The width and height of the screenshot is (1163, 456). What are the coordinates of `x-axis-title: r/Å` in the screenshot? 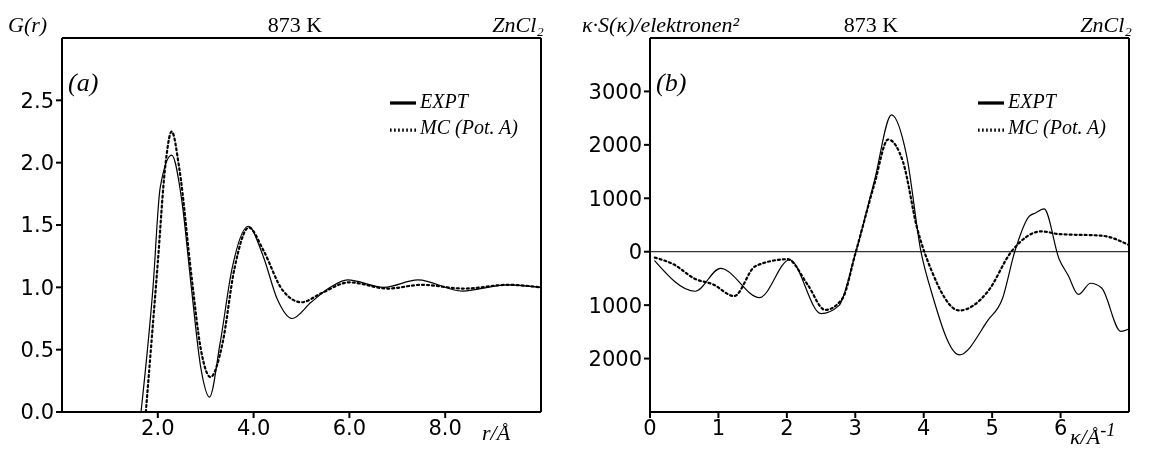 It's located at (496, 433).